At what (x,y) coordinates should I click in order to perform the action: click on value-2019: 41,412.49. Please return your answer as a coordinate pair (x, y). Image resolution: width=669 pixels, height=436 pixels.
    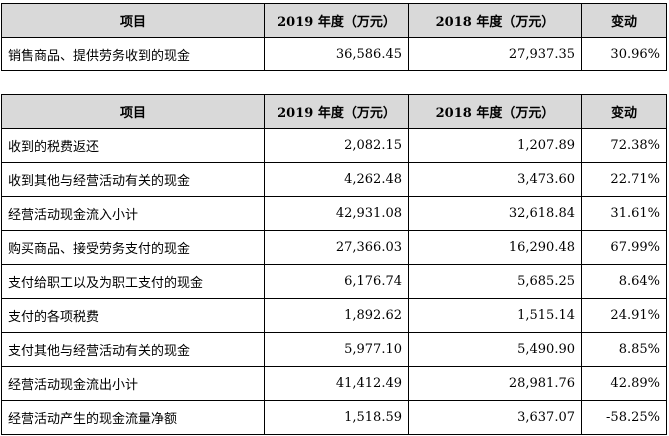
    Looking at the image, I should click on (336, 383).